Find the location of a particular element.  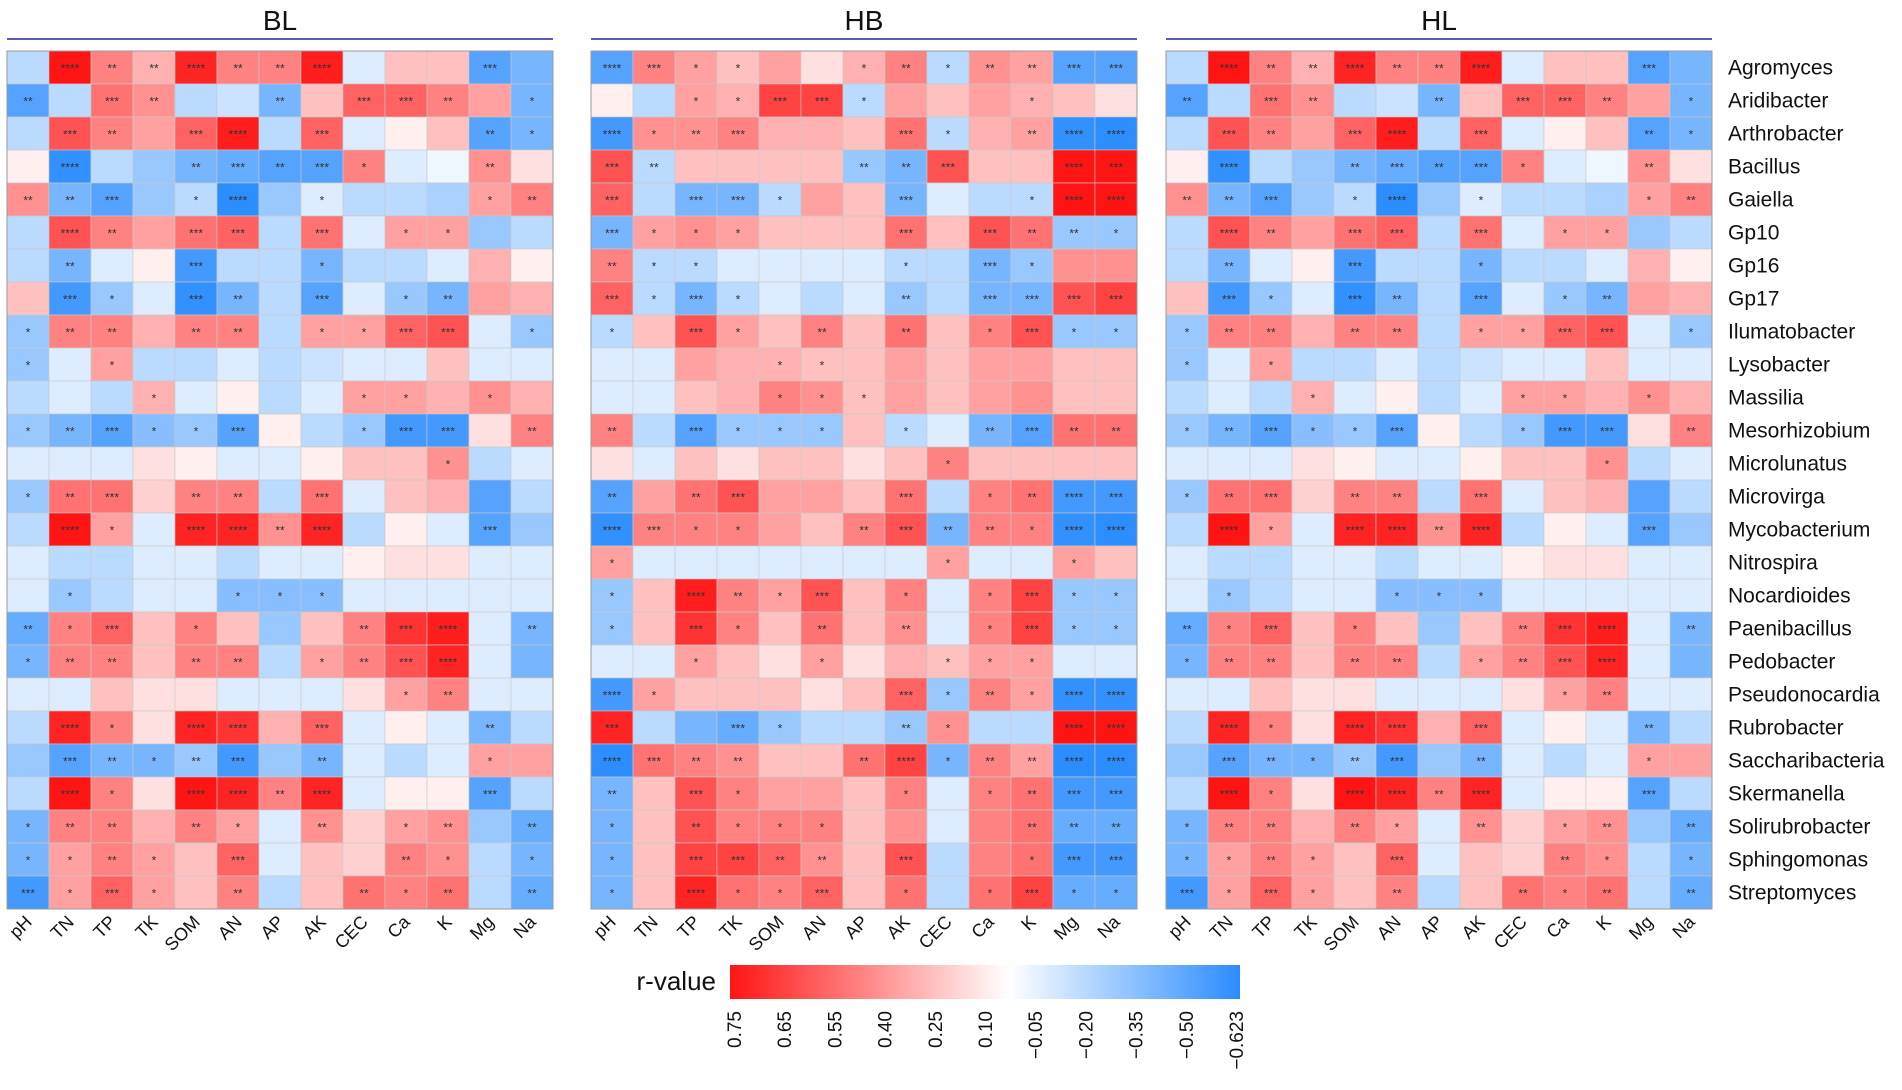

colorbar-tick-label: −0.623 is located at coordinates (1237, 1040).